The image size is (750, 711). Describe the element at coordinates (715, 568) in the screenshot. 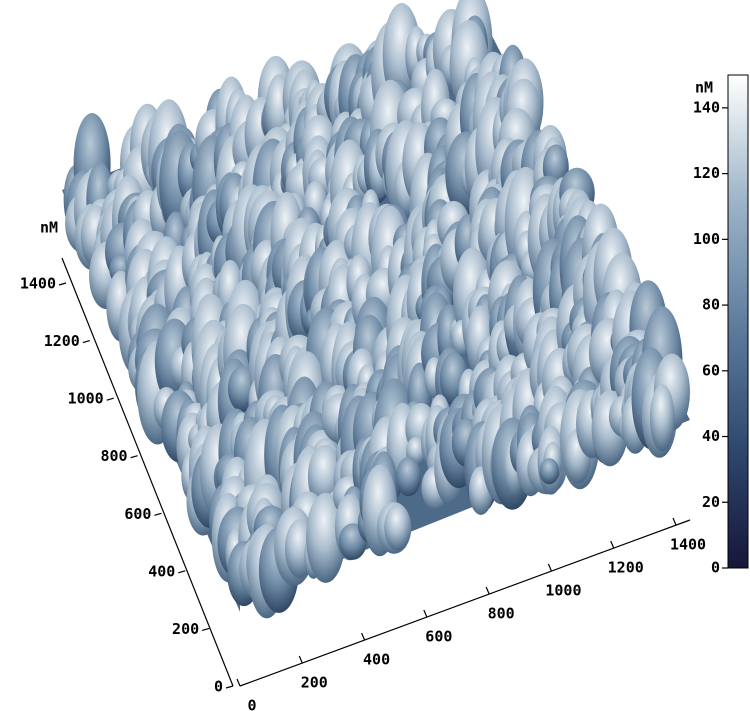

I see `colorbar-tick-label: 0` at that location.